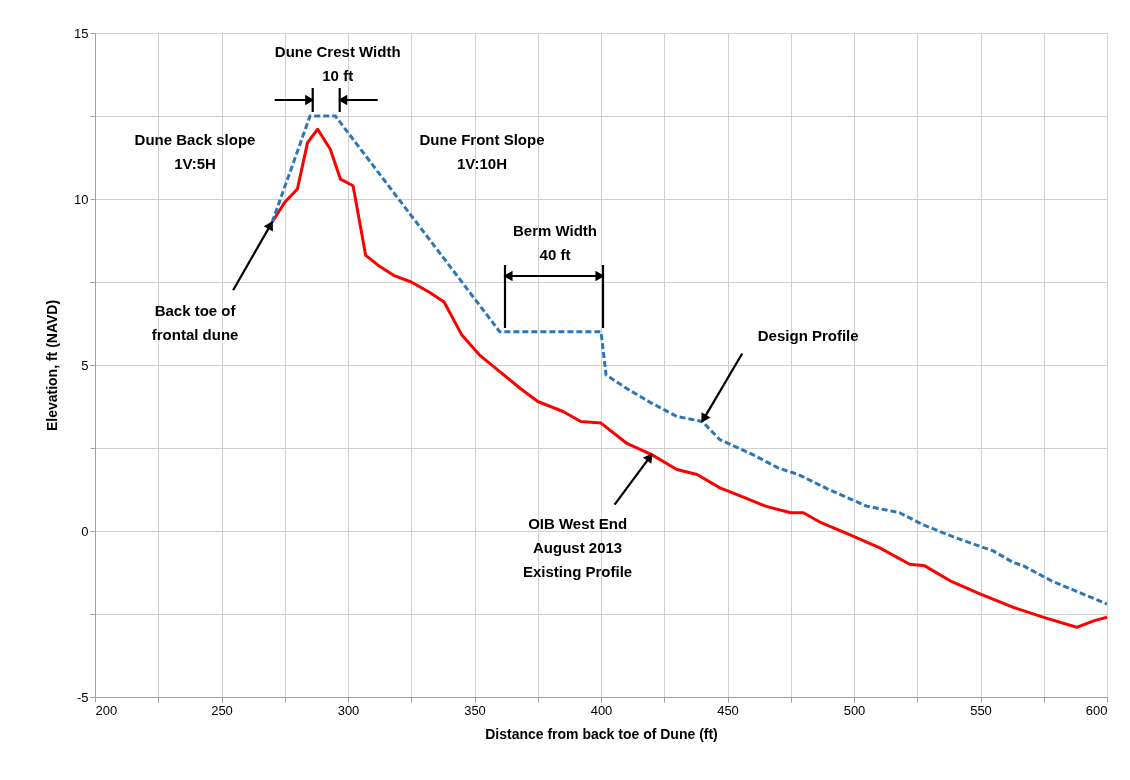  I want to click on y-tick-label: 5, so click(85, 365).